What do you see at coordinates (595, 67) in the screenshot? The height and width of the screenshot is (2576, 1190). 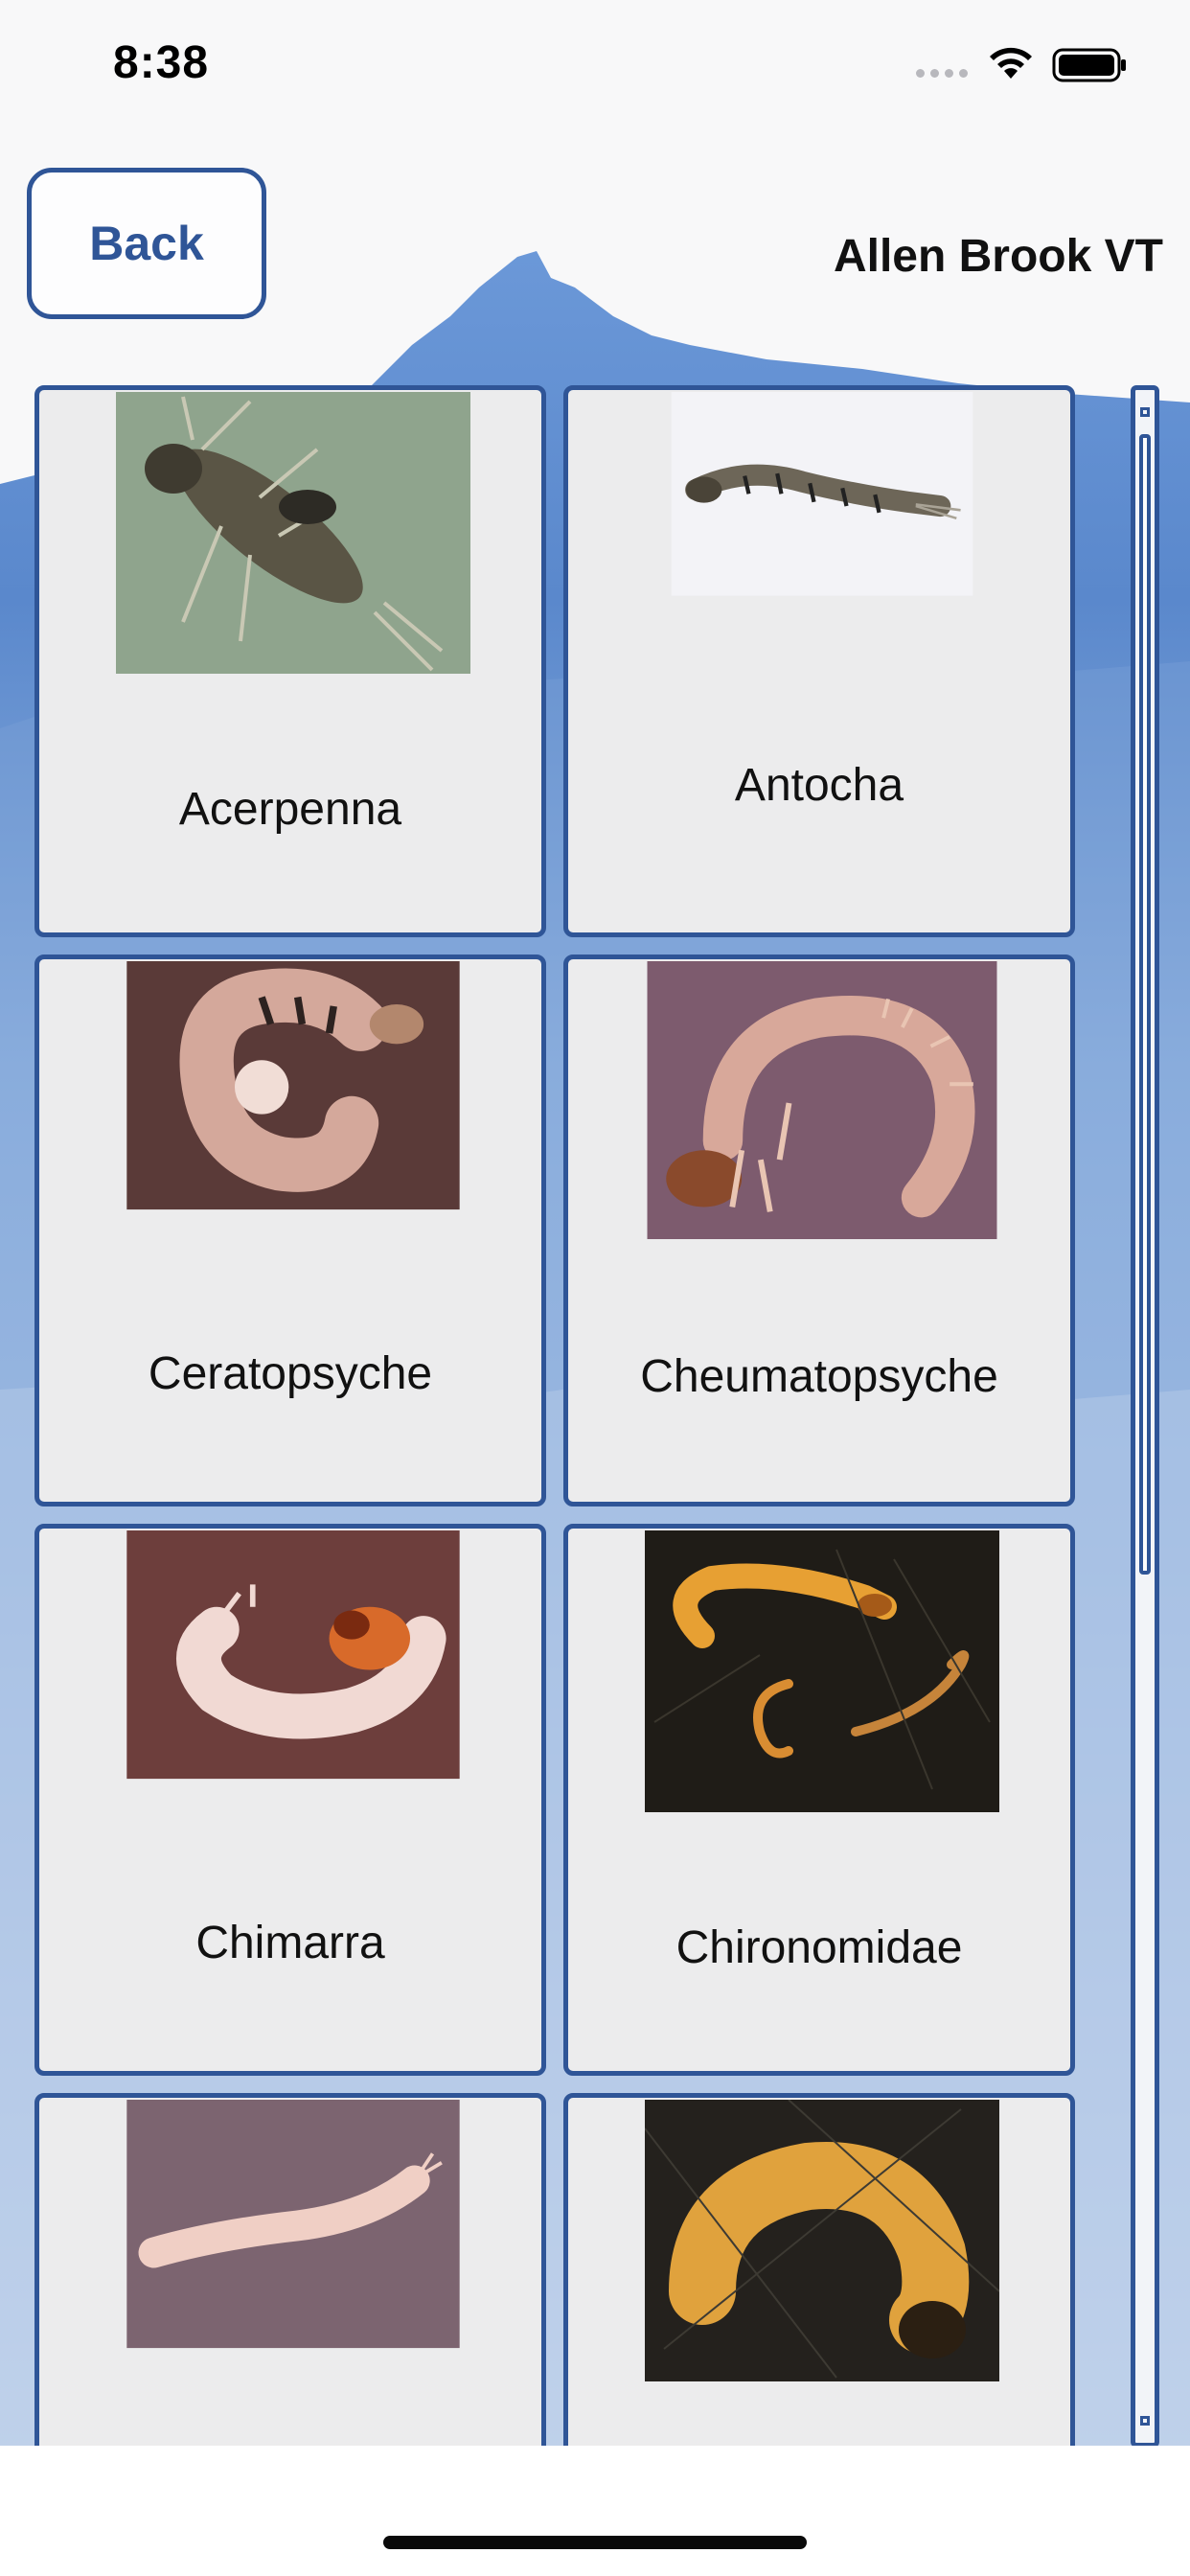 I see `status-bar: 8:38` at bounding box center [595, 67].